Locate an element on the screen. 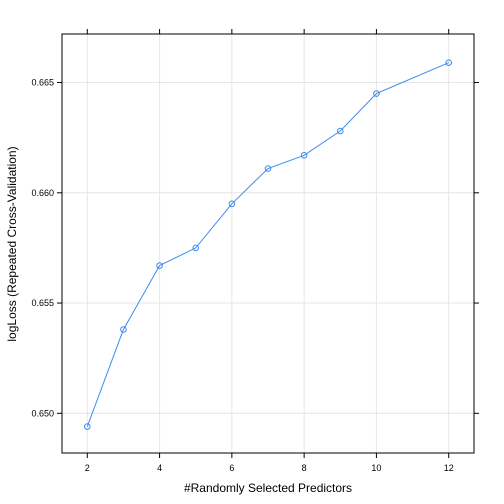  y-tick-label: 0.655 is located at coordinates (42, 303).